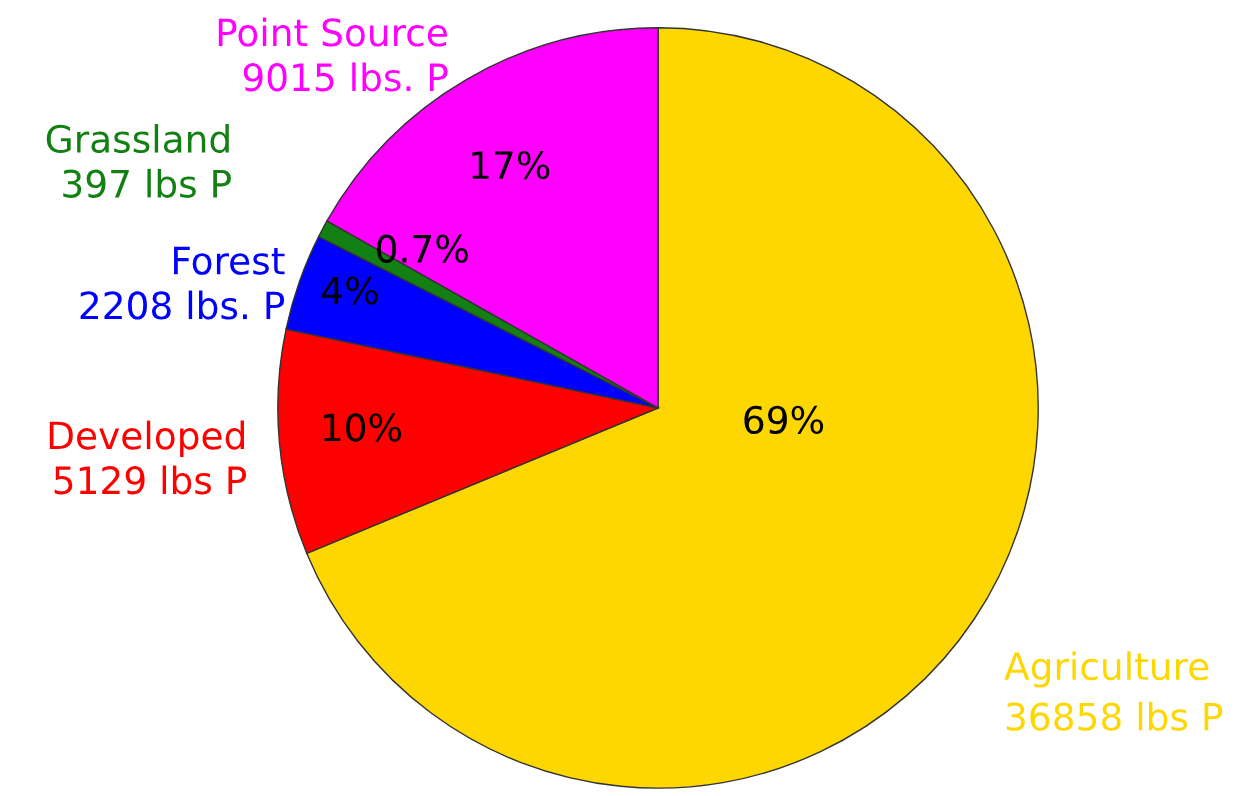 This screenshot has width=1251, height=796. I want to click on slice-label: Forest, so click(229, 260).